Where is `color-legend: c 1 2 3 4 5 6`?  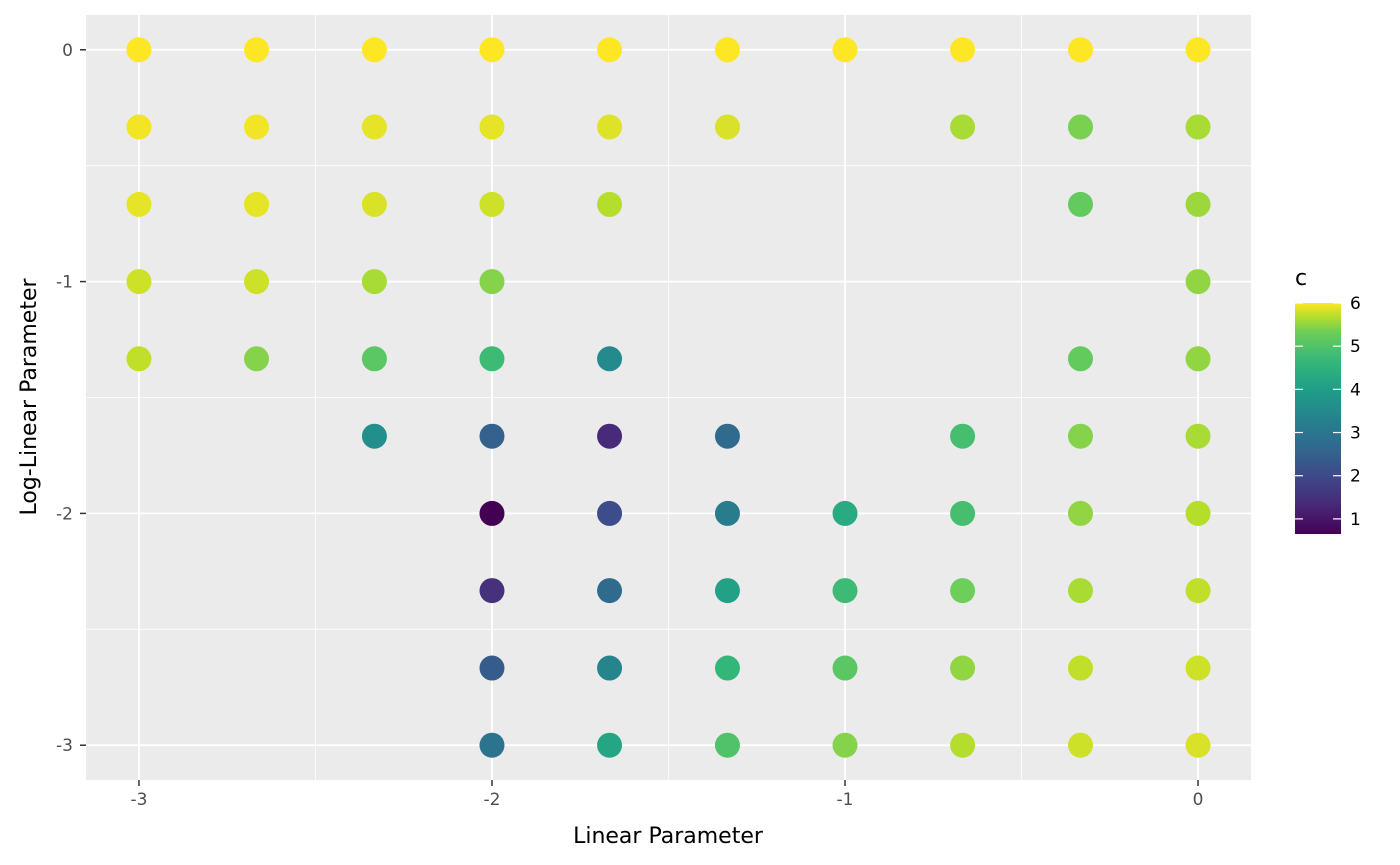 color-legend: c 1 2 3 4 5 6 is located at coordinates (1328, 400).